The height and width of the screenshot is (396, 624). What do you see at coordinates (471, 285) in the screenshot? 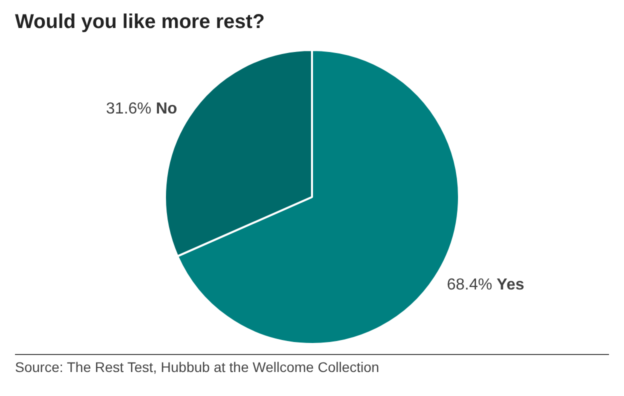
I see `data-label: 68.4%` at bounding box center [471, 285].